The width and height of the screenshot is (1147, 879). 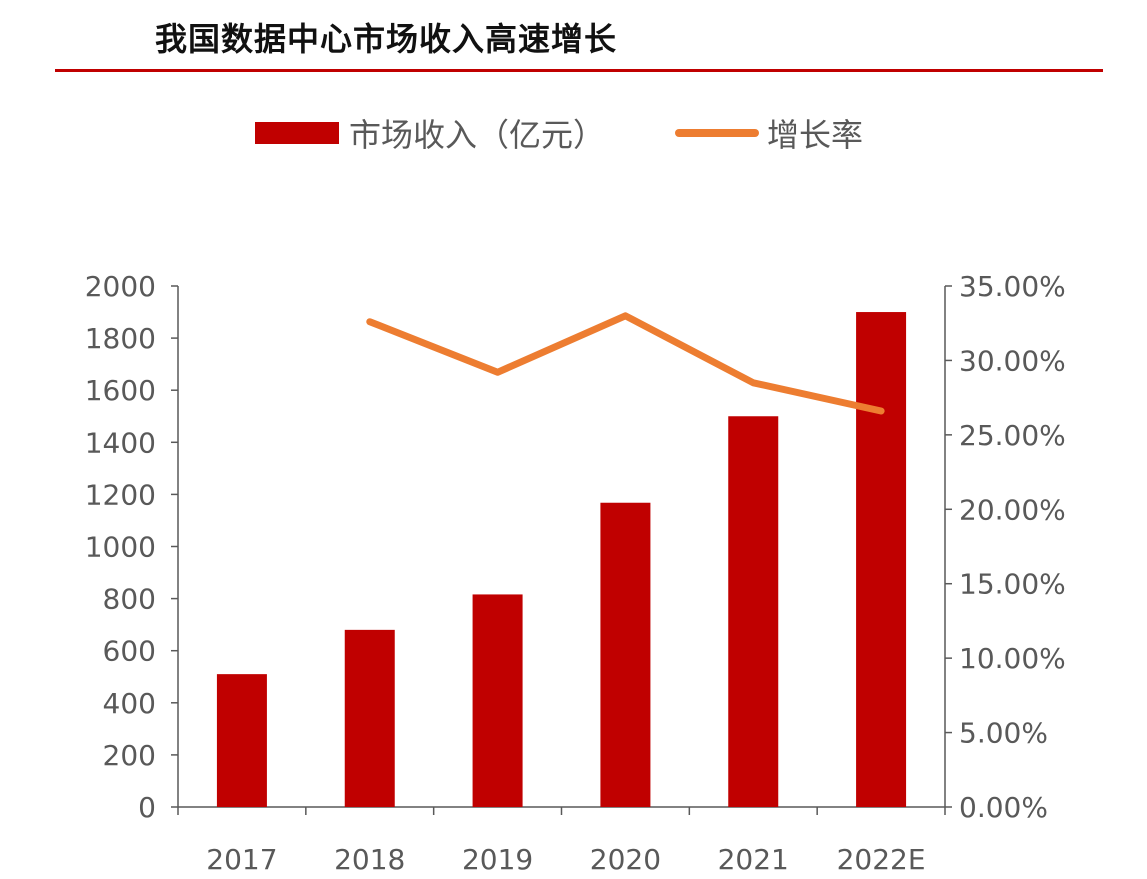 What do you see at coordinates (497, 859) in the screenshot?
I see `x-tick-label: 2019` at bounding box center [497, 859].